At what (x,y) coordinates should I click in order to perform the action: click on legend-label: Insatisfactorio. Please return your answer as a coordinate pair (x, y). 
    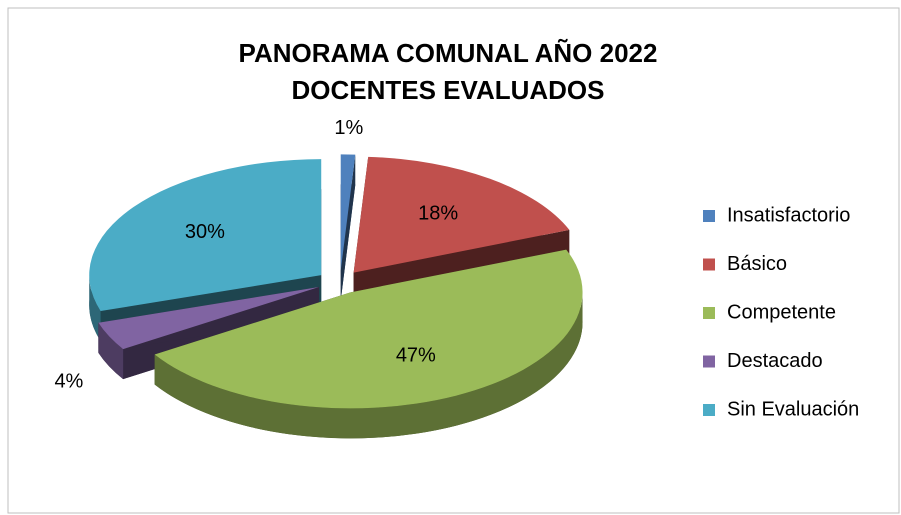
    Looking at the image, I should click on (788, 215).